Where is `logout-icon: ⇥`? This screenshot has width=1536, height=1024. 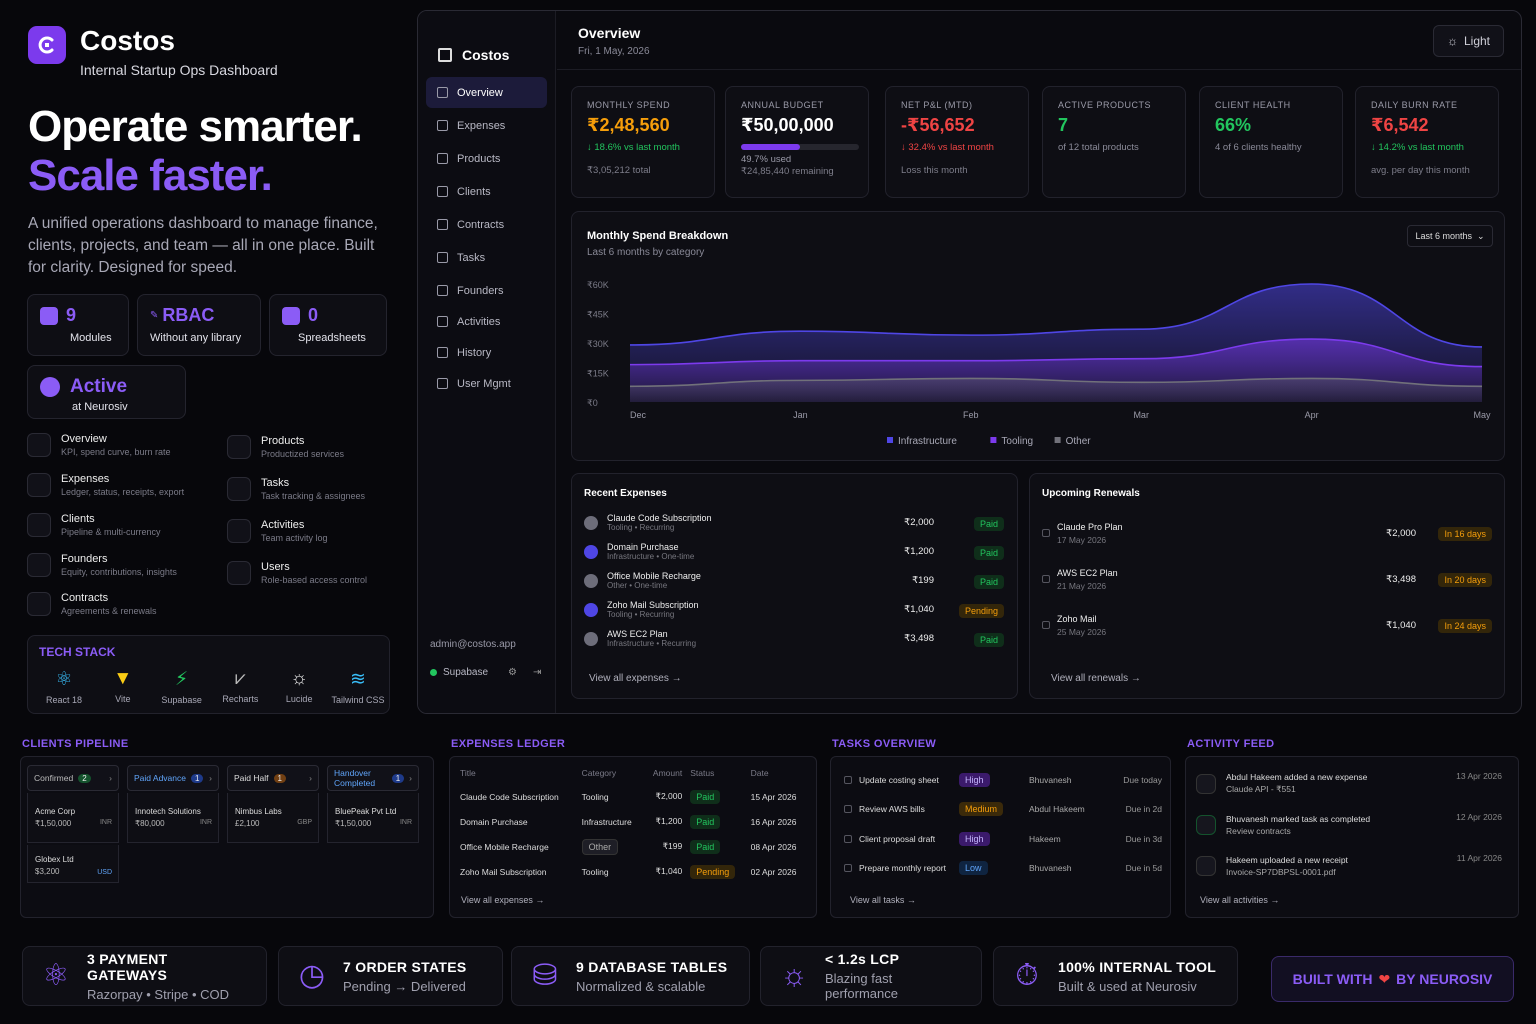
logout-icon: ⇥ is located at coordinates (537, 672).